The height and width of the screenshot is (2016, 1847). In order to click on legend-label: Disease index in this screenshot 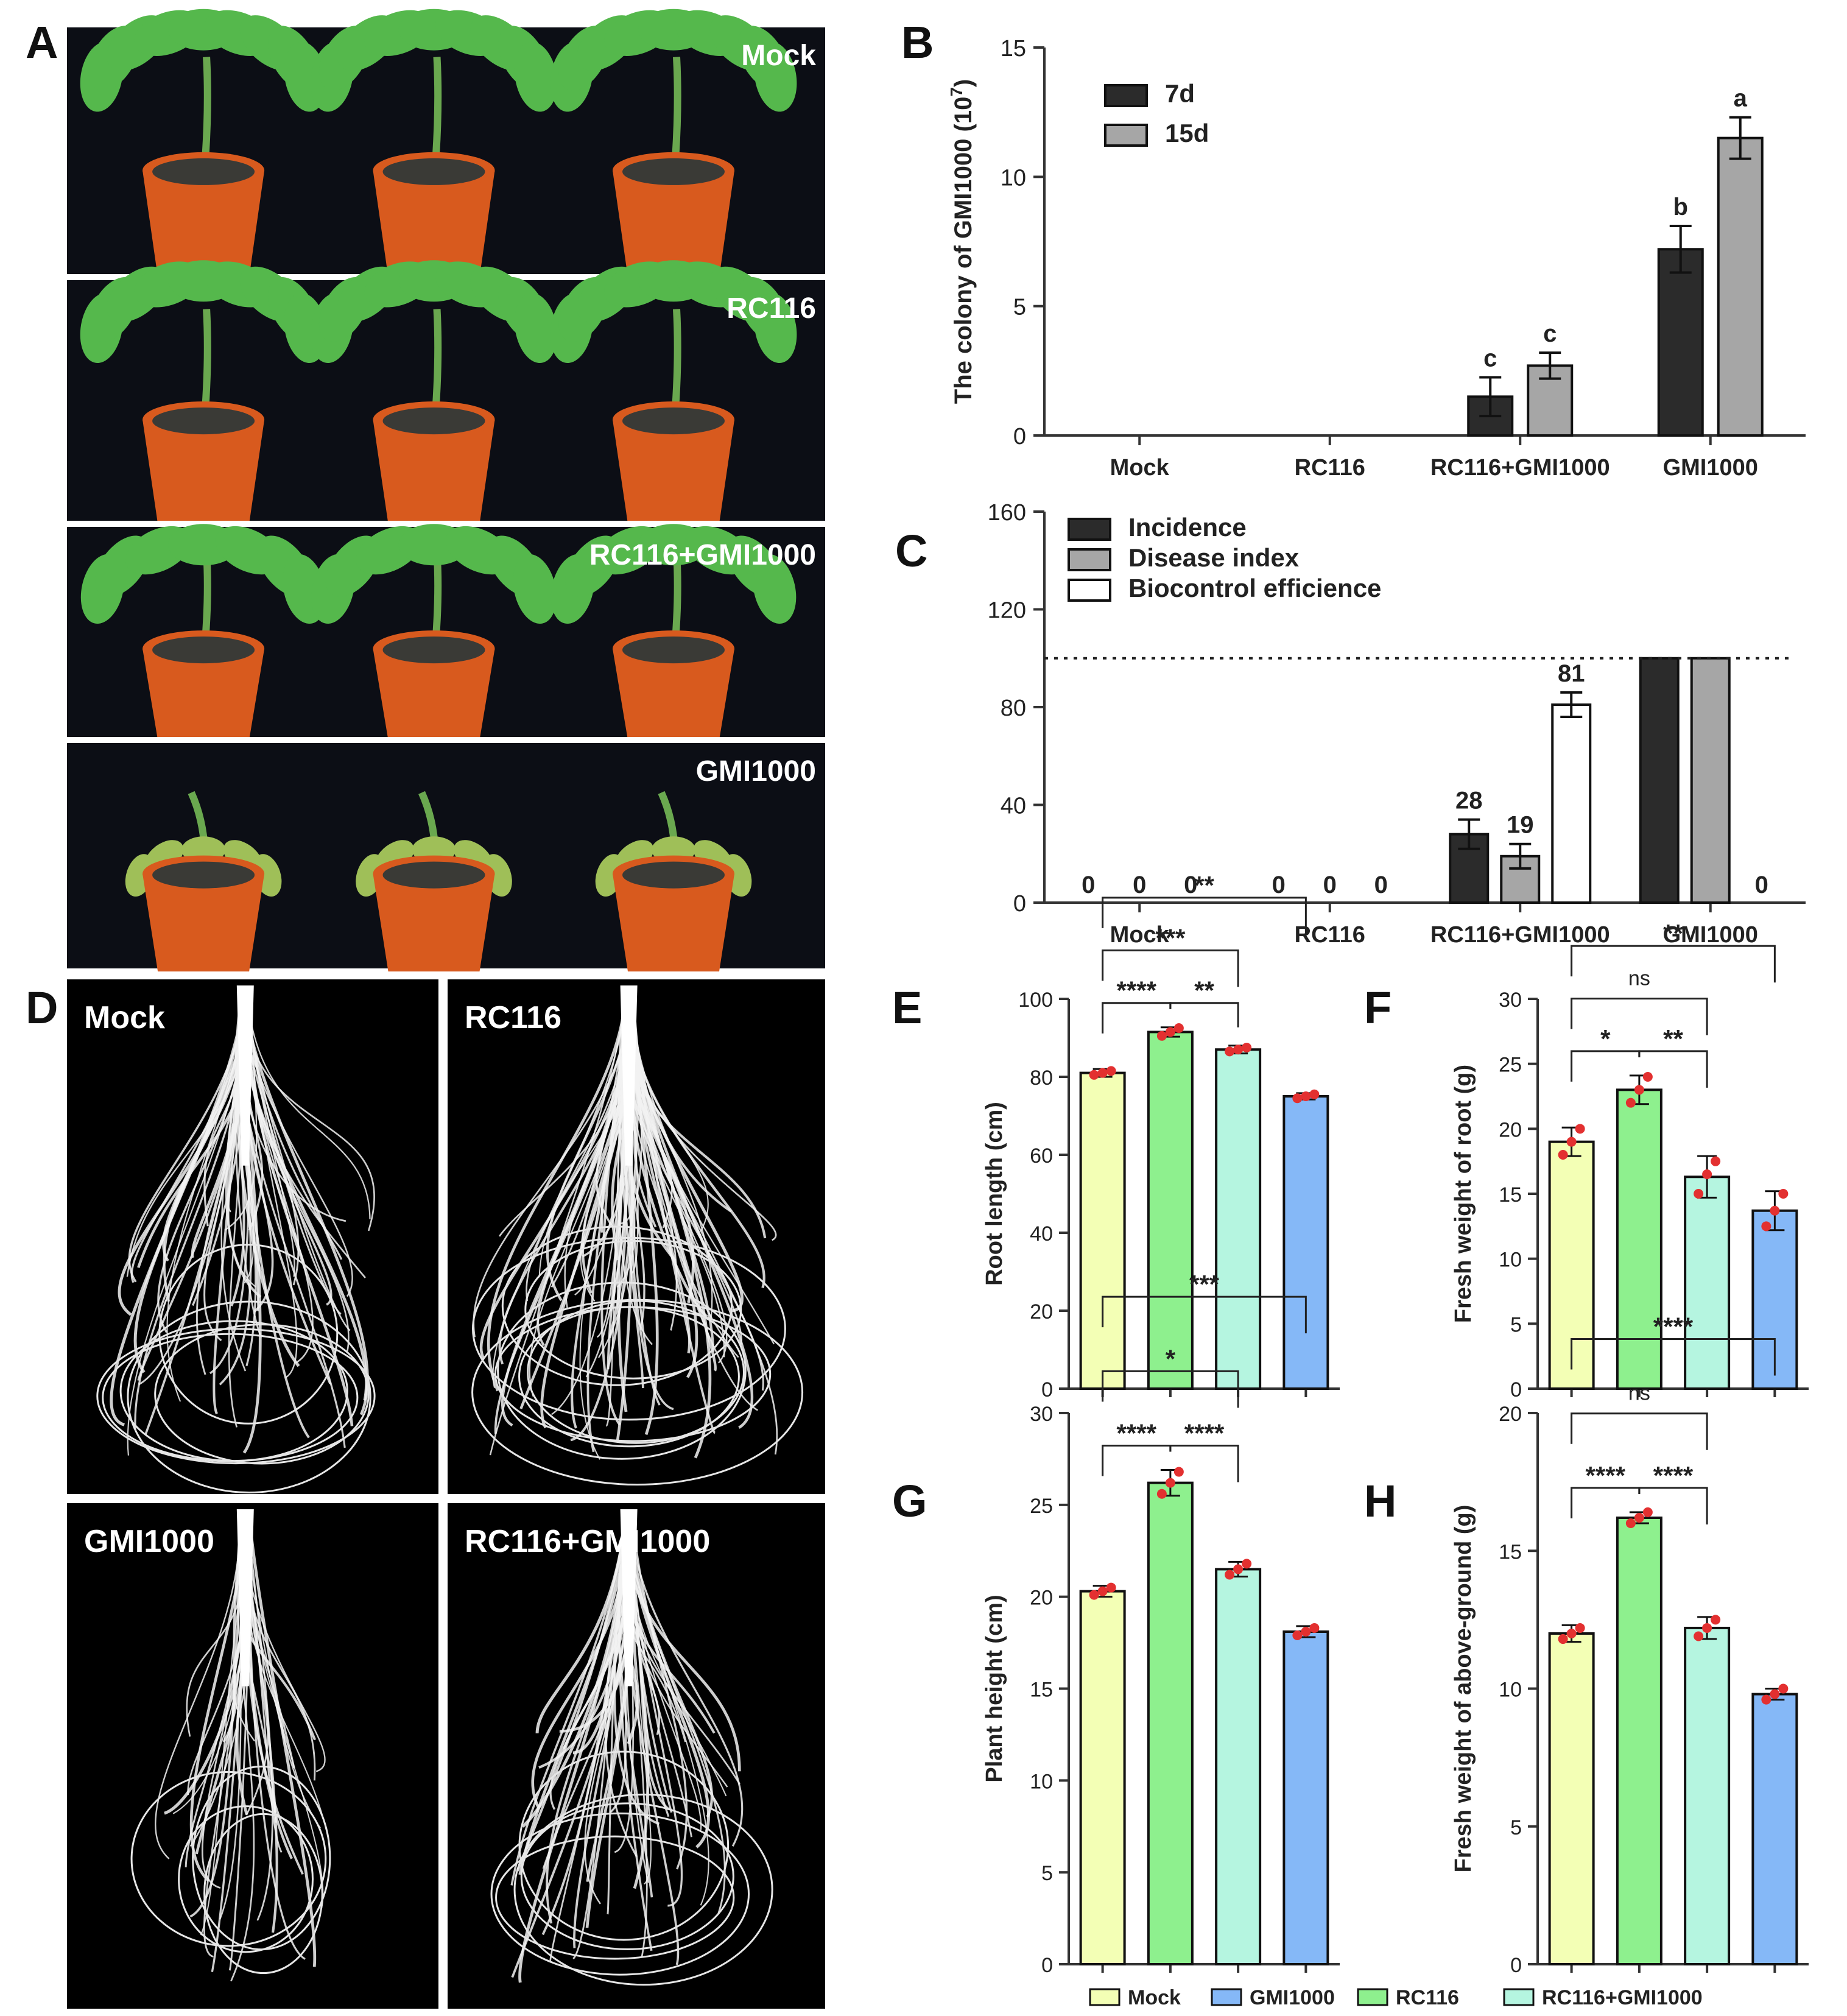, I will do `click(1214, 557)`.